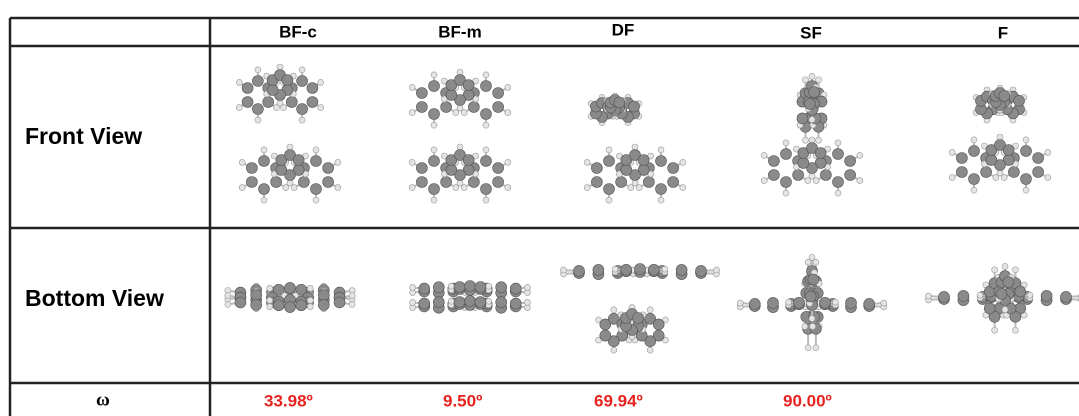 This screenshot has height=416, width=1079. Describe the element at coordinates (103, 399) in the screenshot. I see `row-label: ω` at that location.